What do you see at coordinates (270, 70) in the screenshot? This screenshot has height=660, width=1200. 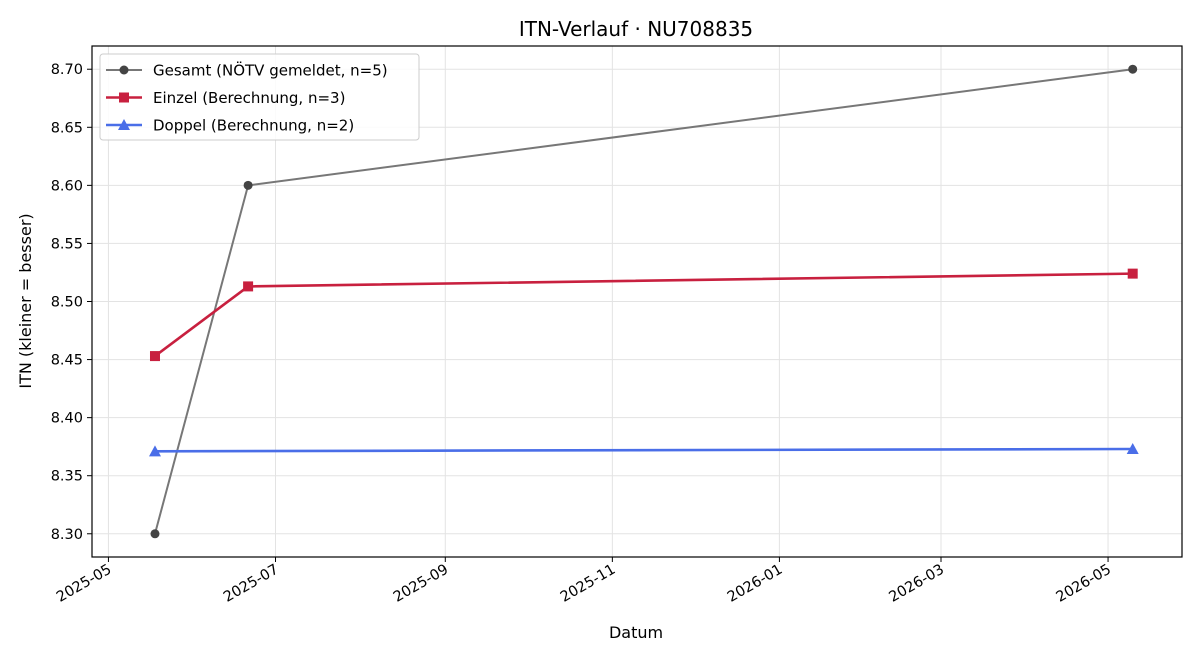 I see `legend-label-0: Gesamt (NÖTV gemeldet, n=5)` at bounding box center [270, 70].